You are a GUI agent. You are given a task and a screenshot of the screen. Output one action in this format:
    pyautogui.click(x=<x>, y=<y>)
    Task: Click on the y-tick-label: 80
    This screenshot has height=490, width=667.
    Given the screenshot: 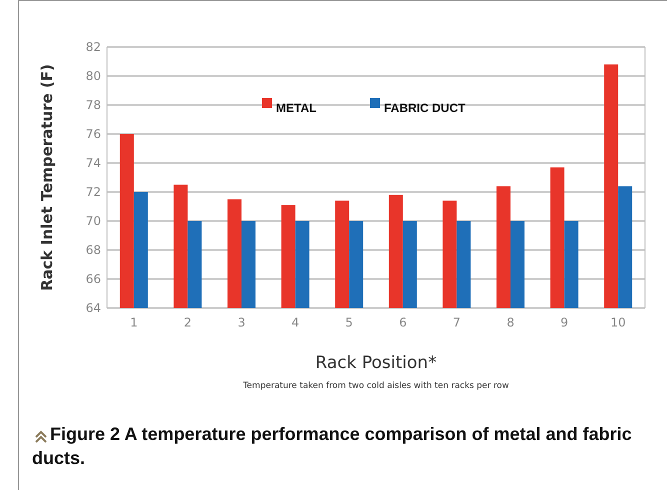 What is the action you would take?
    pyautogui.click(x=93, y=75)
    